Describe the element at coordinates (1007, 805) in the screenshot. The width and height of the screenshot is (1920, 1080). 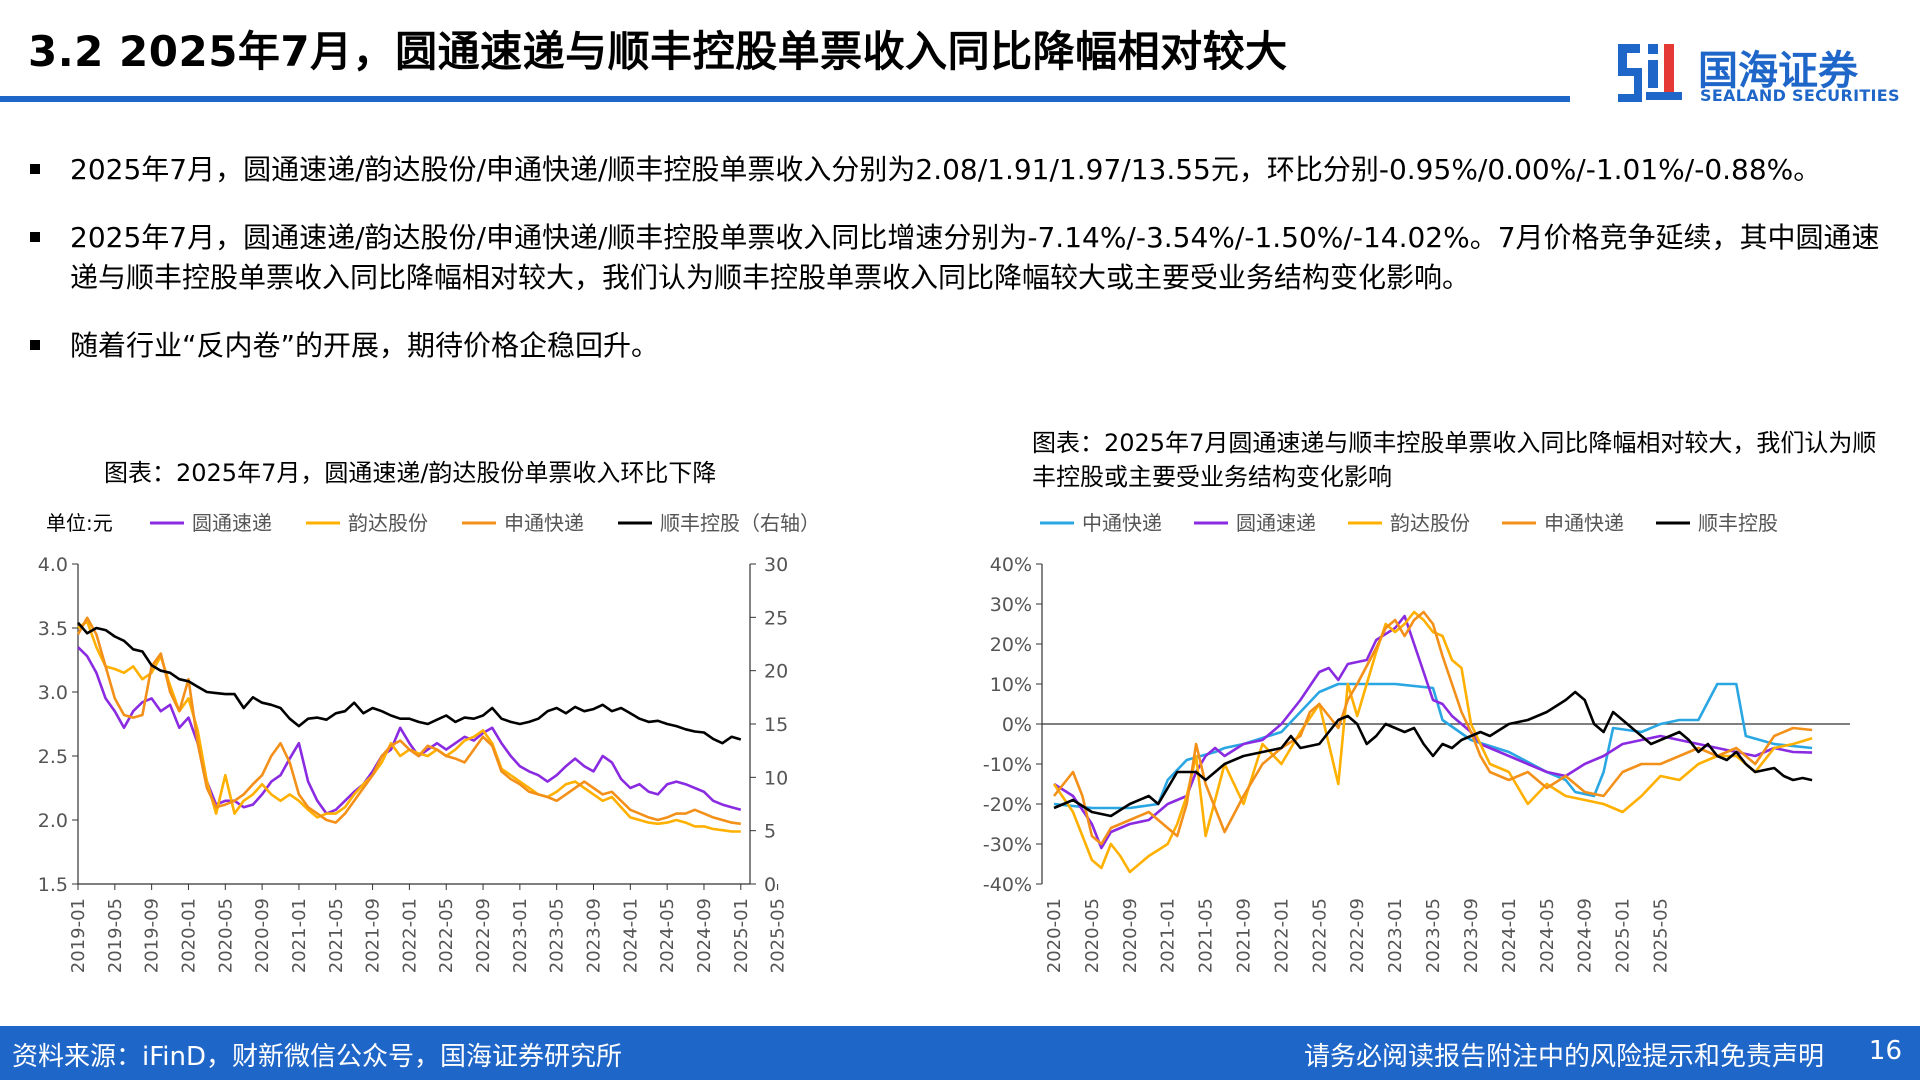
I see `y-tick-label: -20%` at that location.